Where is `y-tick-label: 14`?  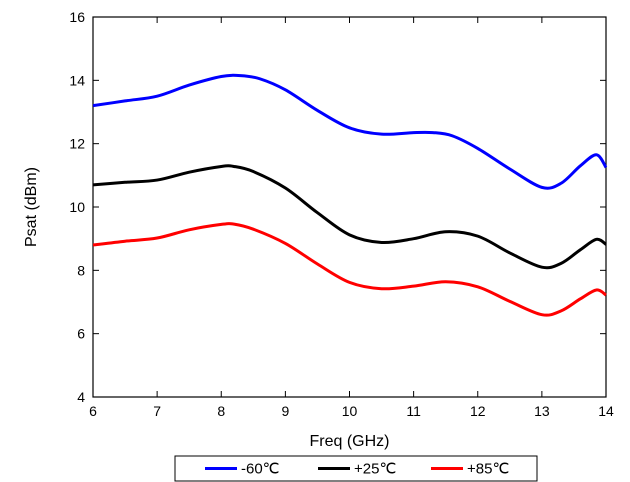
y-tick-label: 14 is located at coordinates (77, 80).